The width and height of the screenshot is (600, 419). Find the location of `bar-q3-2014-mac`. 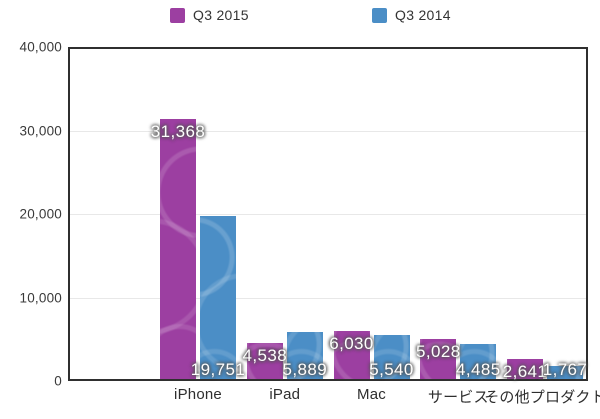

bar-q3-2014-mac is located at coordinates (391, 358).